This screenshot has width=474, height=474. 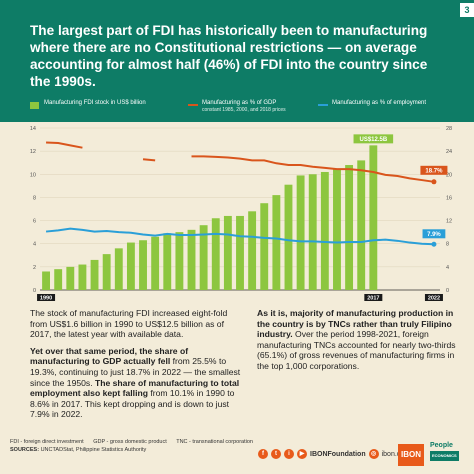 What do you see at coordinates (46, 299) in the screenshot?
I see `x-tick-label: 1990` at bounding box center [46, 299].